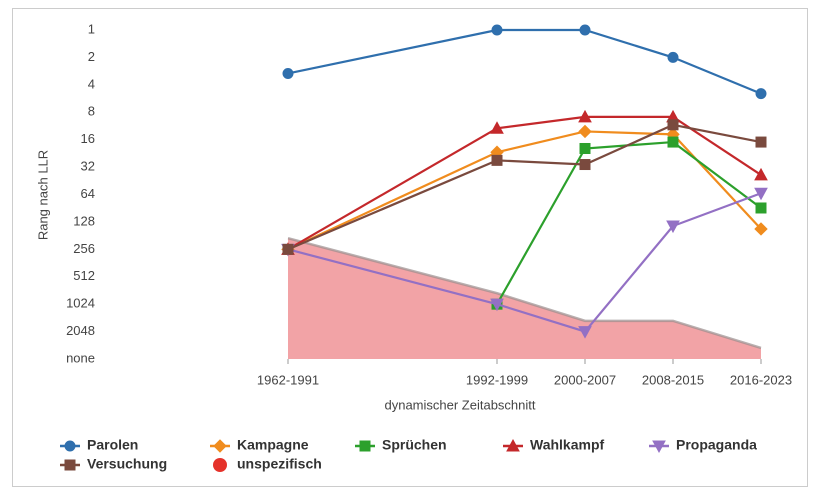 This screenshot has width=813, height=491. What do you see at coordinates (585, 379) in the screenshot?
I see `x-tick-label: 2000-2007` at bounding box center [585, 379].